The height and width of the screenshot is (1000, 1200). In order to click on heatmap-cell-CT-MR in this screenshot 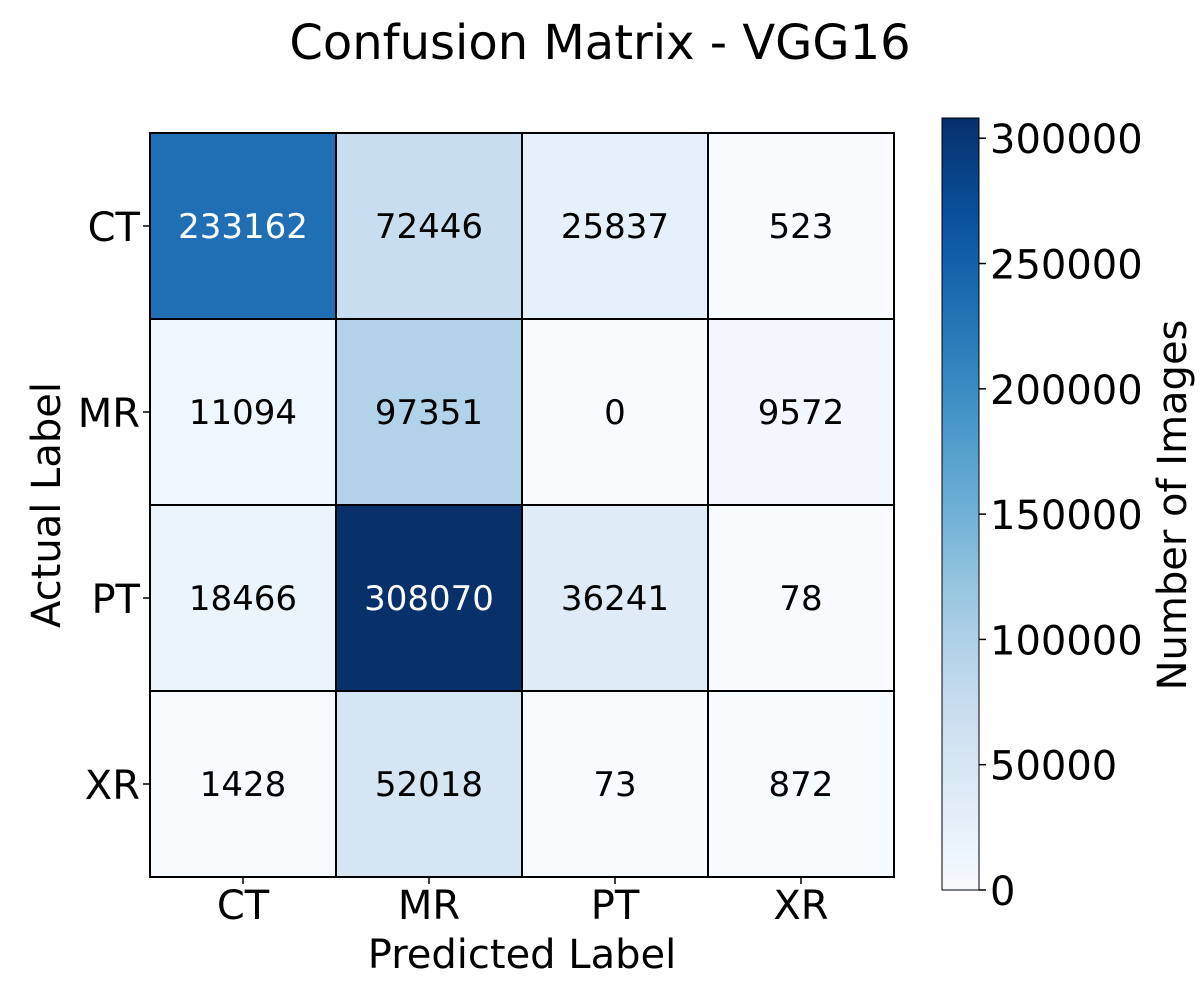, I will do `click(429, 226)`.